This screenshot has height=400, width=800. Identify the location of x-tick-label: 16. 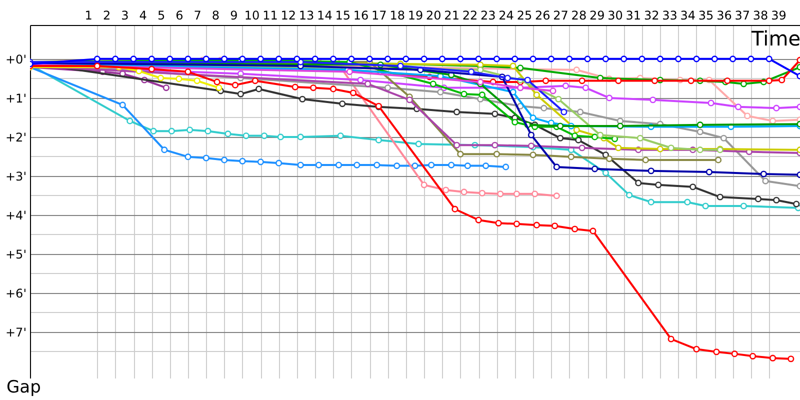
(361, 15).